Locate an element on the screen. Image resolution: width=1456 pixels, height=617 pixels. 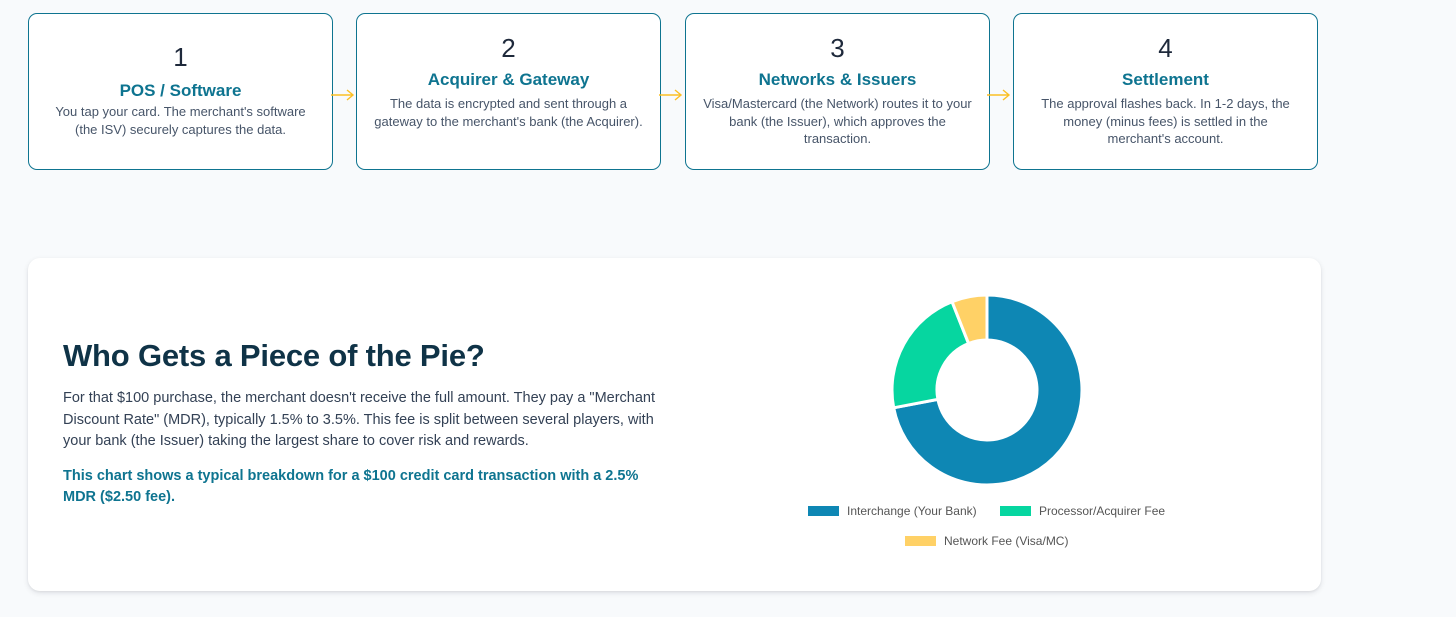
step-number: 3 is located at coordinates (837, 48).